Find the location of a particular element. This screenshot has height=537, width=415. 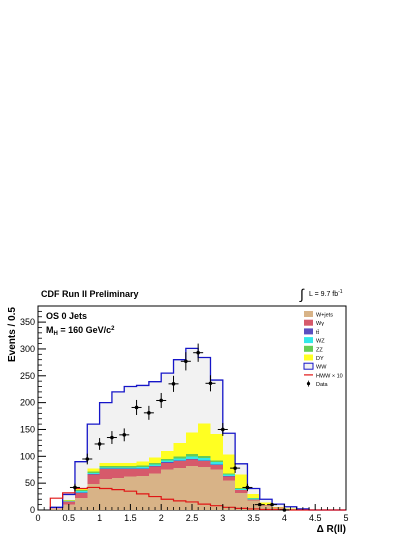

figure-header-title: CDF Run II Preliminary is located at coordinates (90, 294).